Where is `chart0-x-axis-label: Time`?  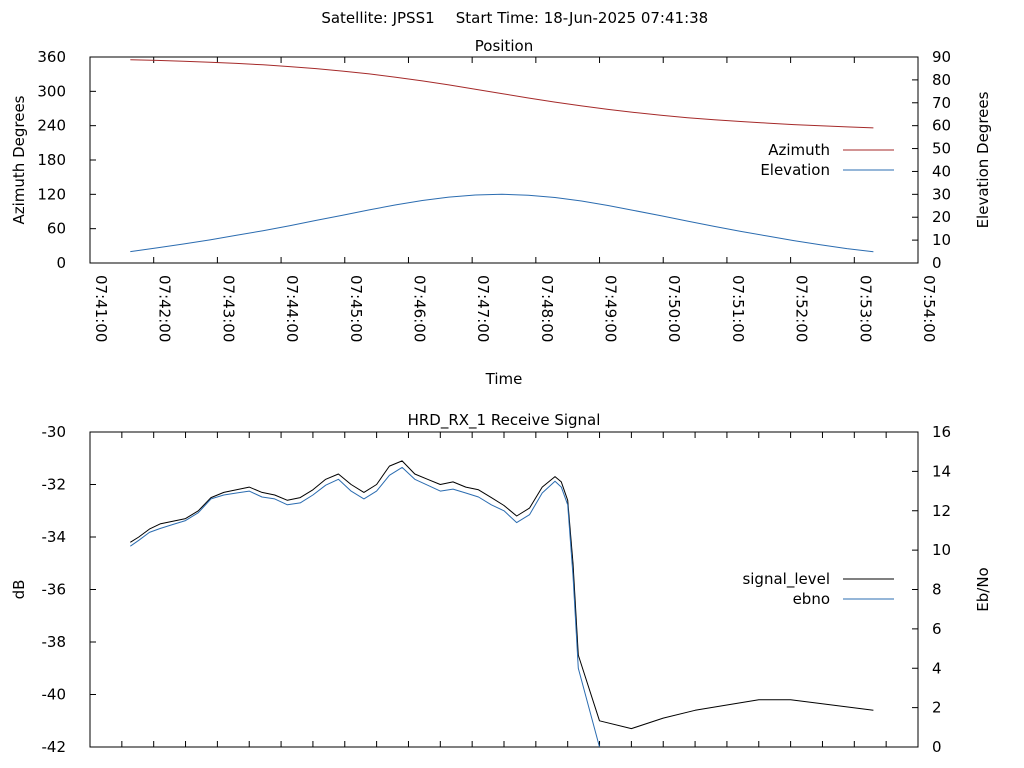 chart0-x-axis-label: Time is located at coordinates (504, 379).